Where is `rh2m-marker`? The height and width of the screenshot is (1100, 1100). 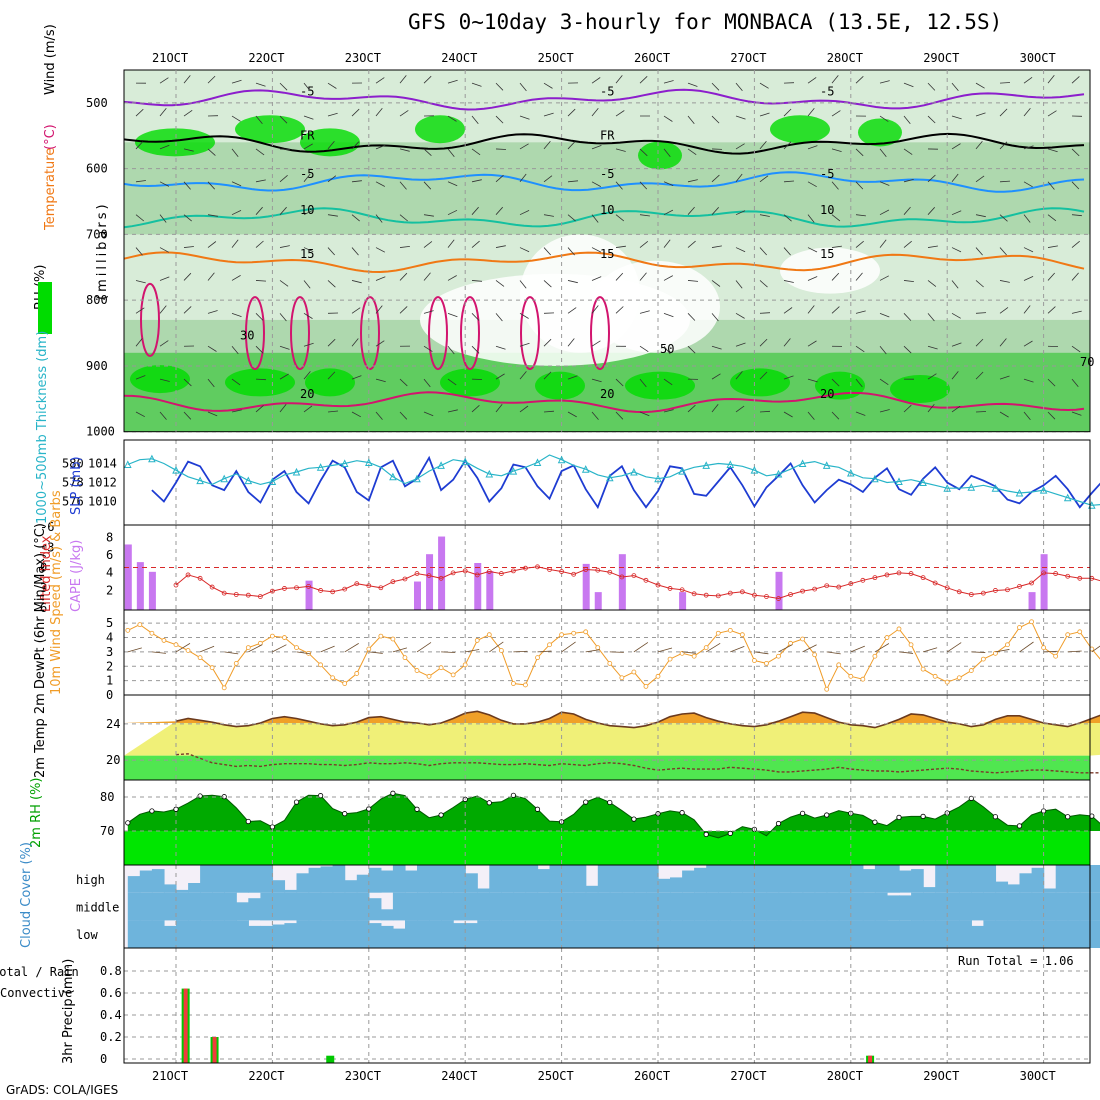
rh2m-marker is located at coordinates (296, 802).